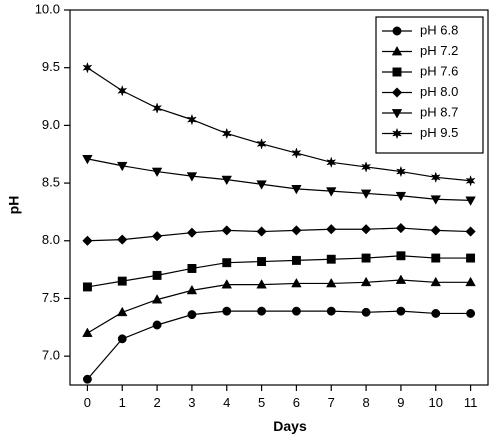 This screenshot has height=439, width=500. What do you see at coordinates (279, 271) in the screenshot?
I see `series-square` at bounding box center [279, 271].